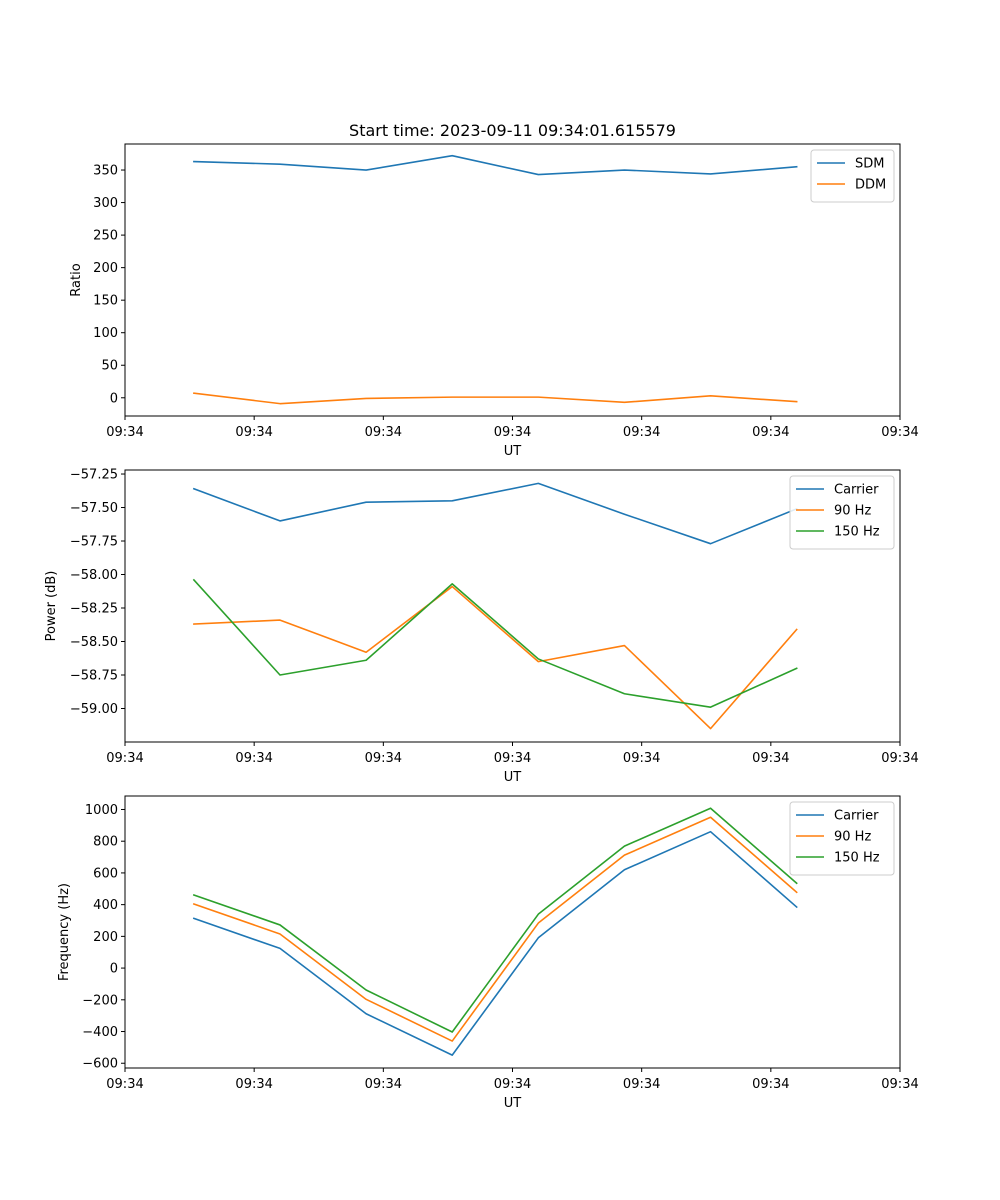 This screenshot has height=1200, width=1000. What do you see at coordinates (105, 171) in the screenshot?
I see `y-tick-label: 350` at bounding box center [105, 171].